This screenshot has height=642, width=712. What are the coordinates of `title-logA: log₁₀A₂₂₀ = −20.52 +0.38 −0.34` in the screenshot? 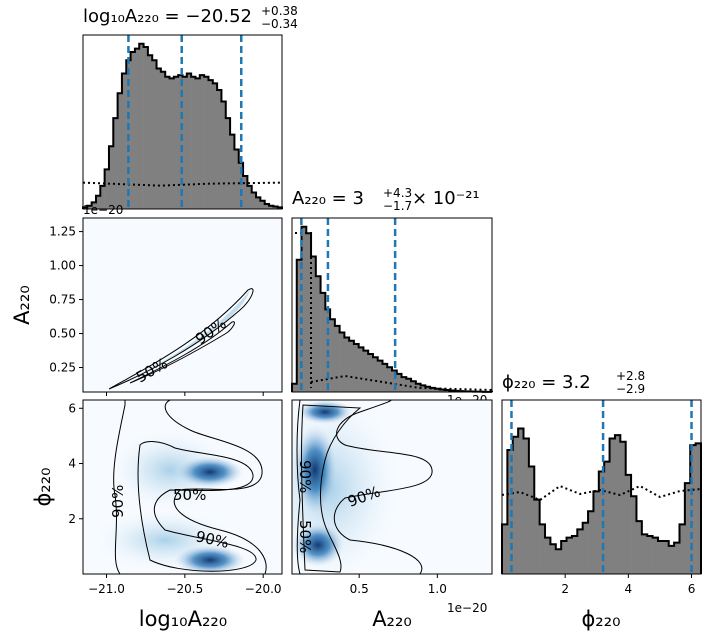 It's located at (190, 17).